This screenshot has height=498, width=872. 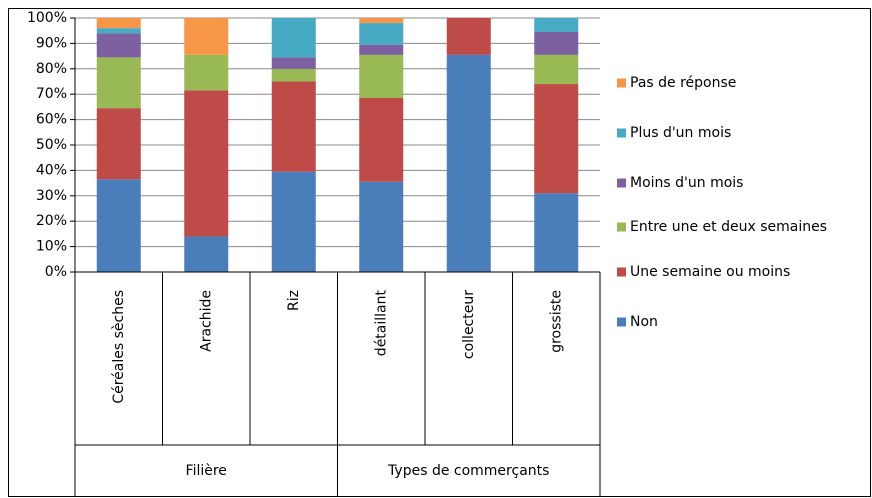 I want to click on legend-label: Plus d'un mois, so click(x=680, y=133).